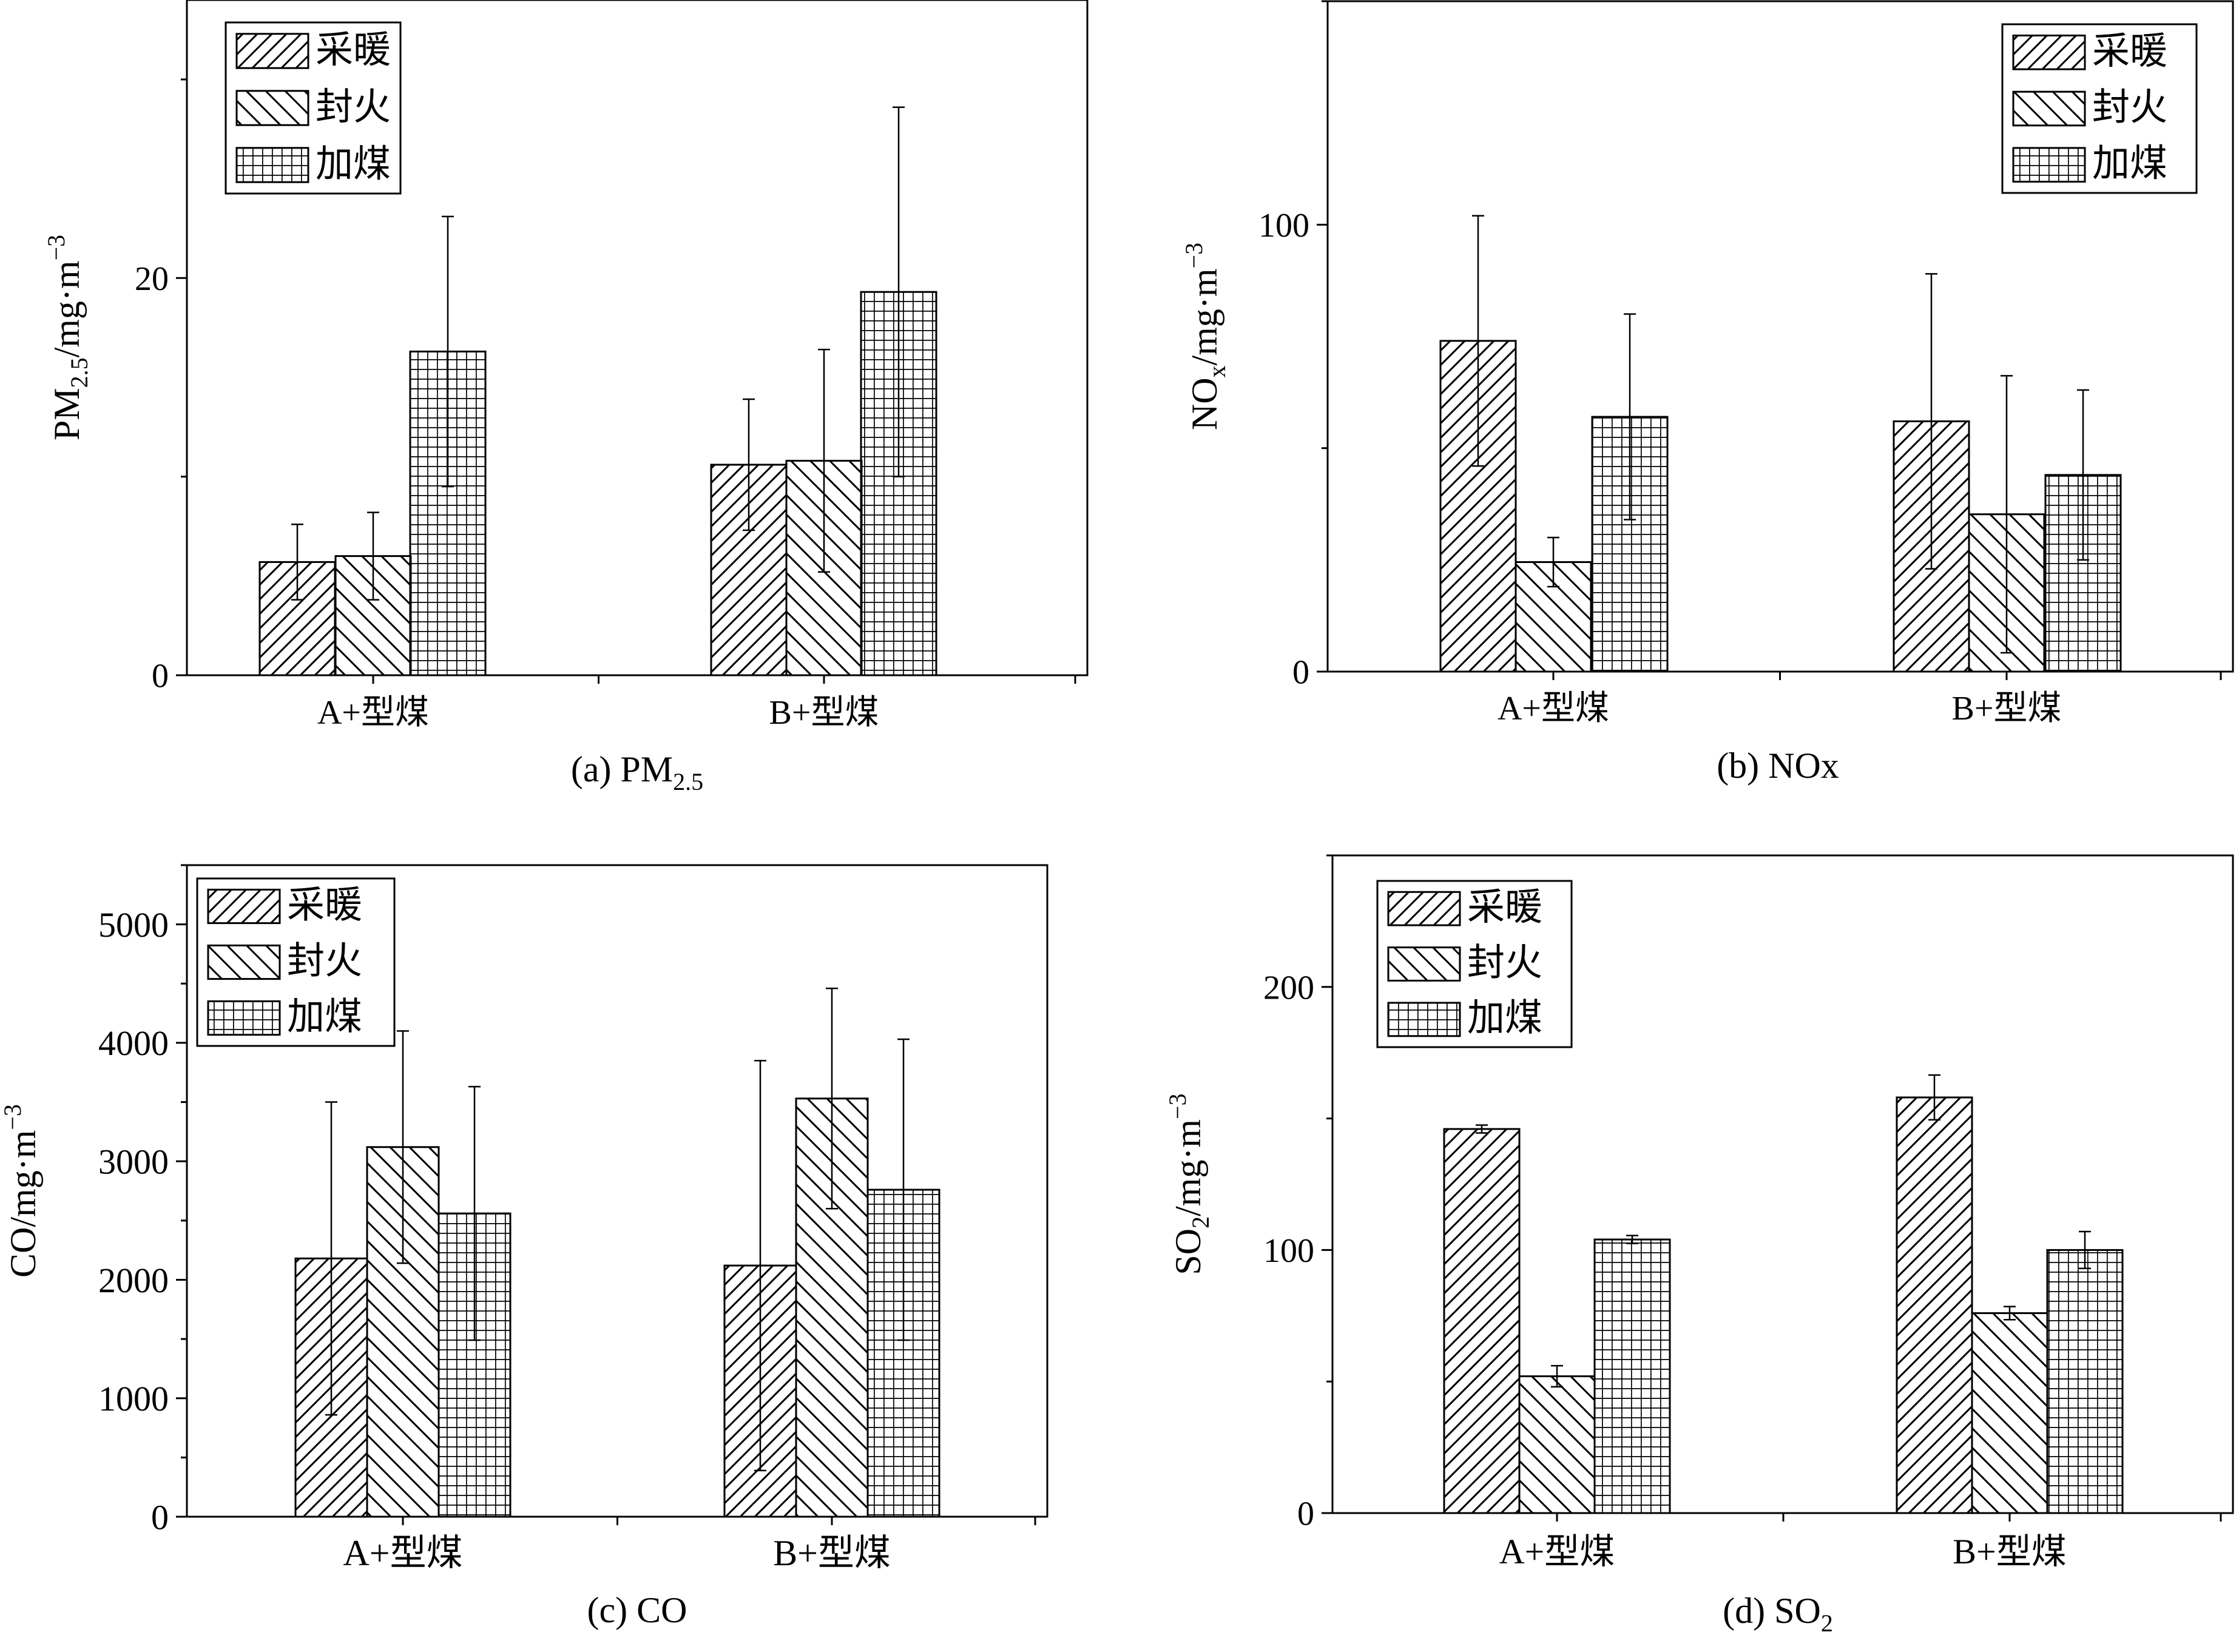 This screenshot has height=1652, width=2239. I want to click on y-axis-label: NOx/mg·m−3, so click(1205, 336).